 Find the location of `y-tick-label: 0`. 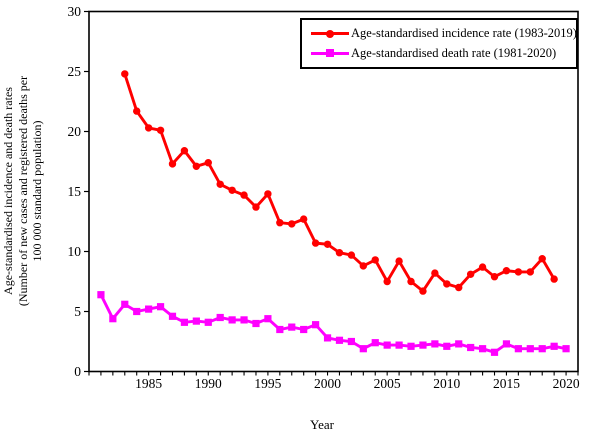

y-tick-label: 0 is located at coordinates (77, 371).